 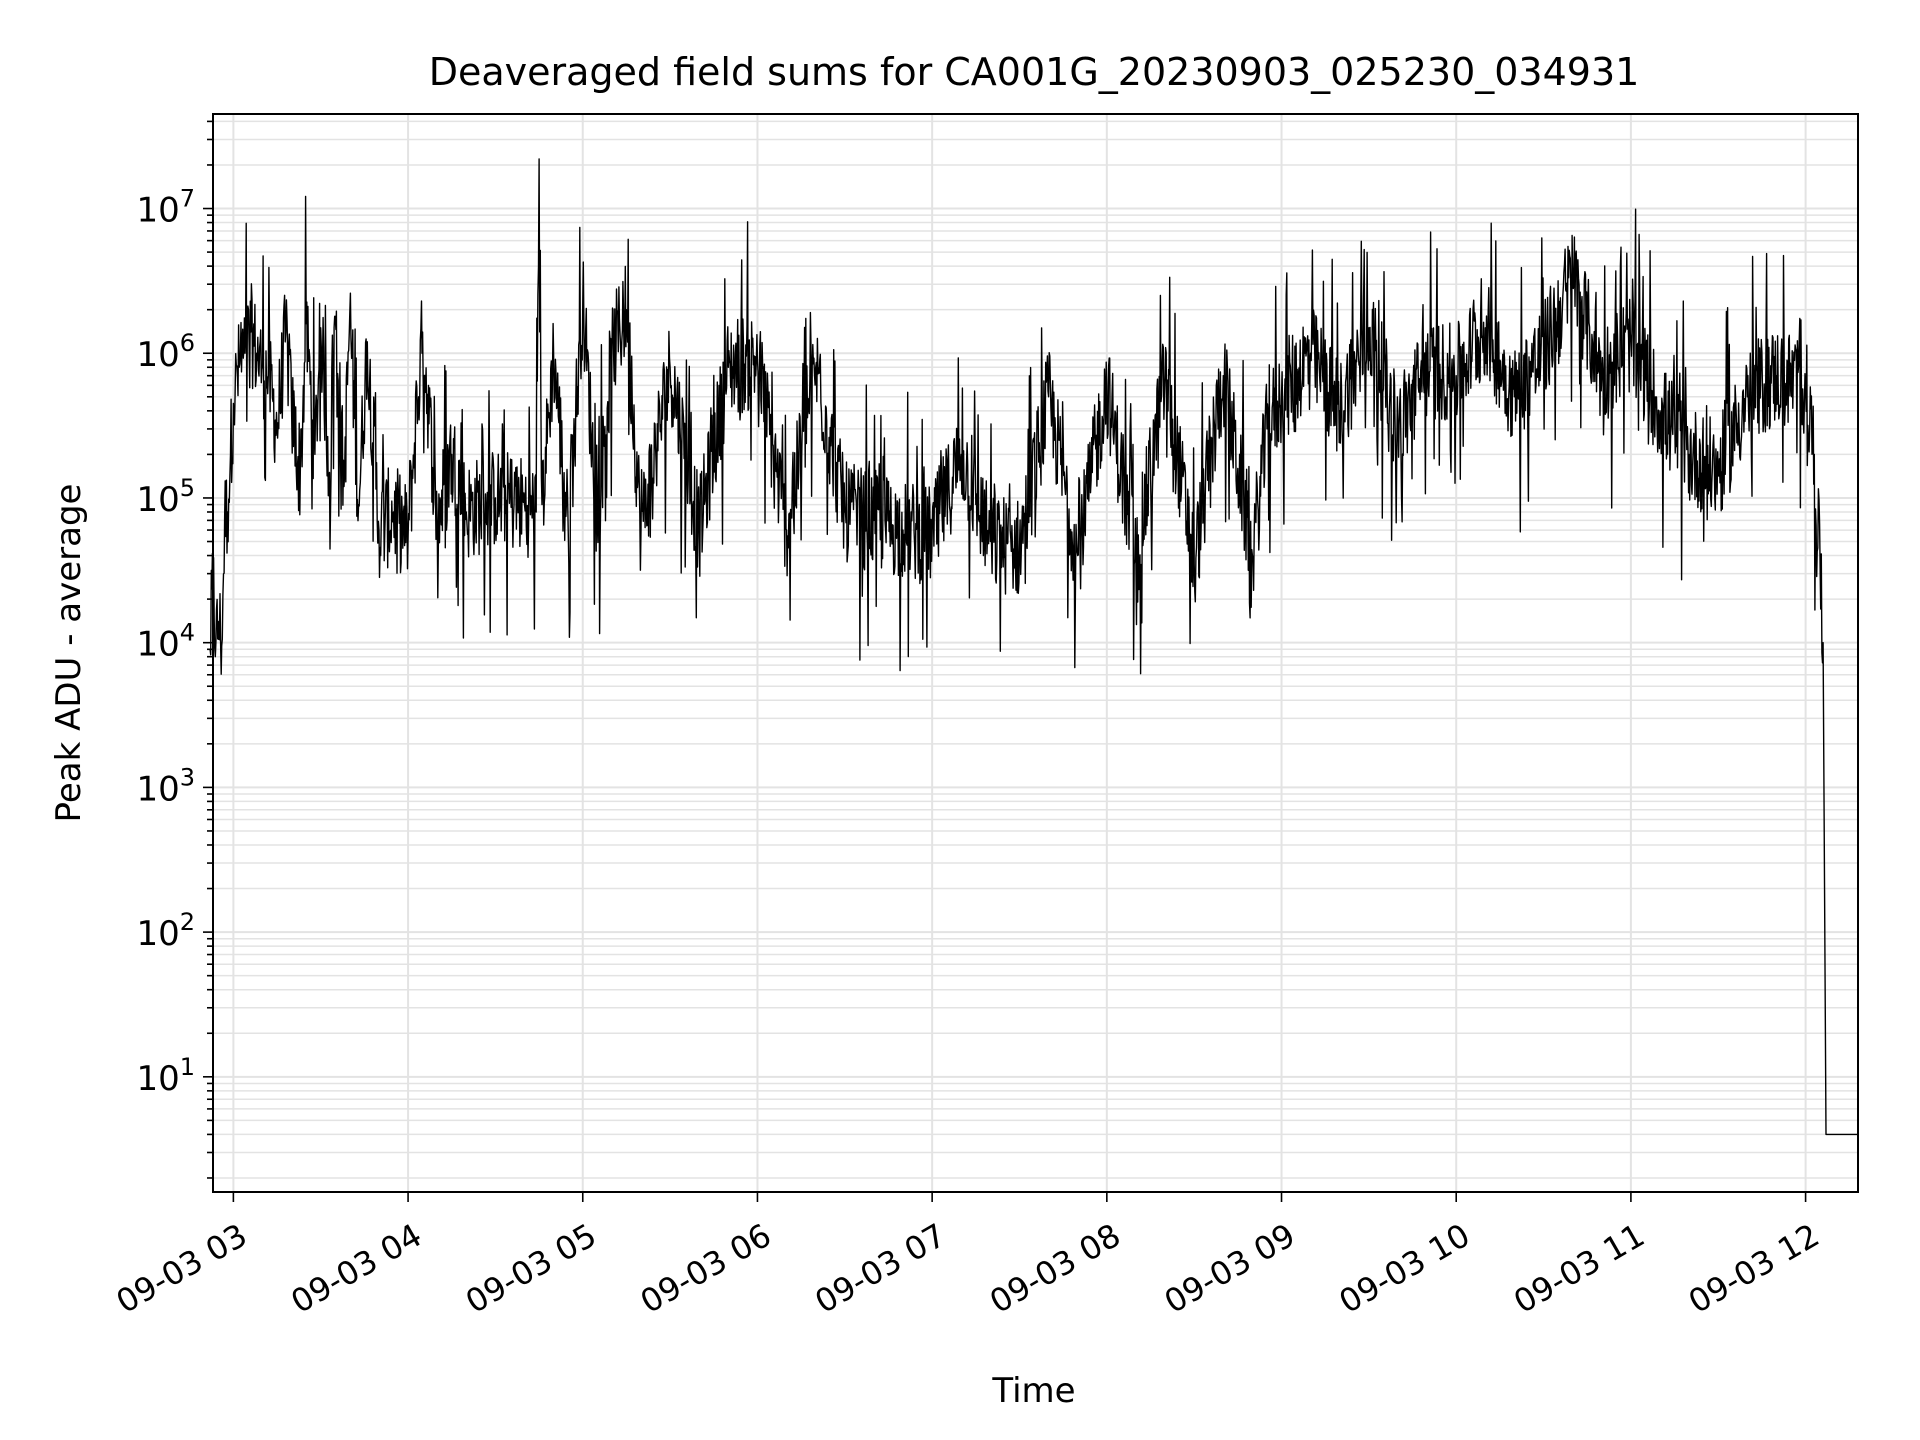 I want to click on y-axis: 10¹ 10² 10³ 10⁴ 10⁵ 10⁶ 10⁷, so click(x=174, y=649).